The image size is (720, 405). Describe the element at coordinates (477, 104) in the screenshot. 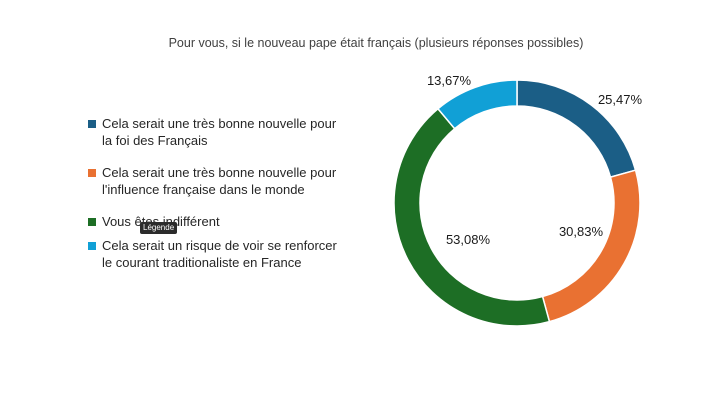

I see `donut-slice-risque` at that location.